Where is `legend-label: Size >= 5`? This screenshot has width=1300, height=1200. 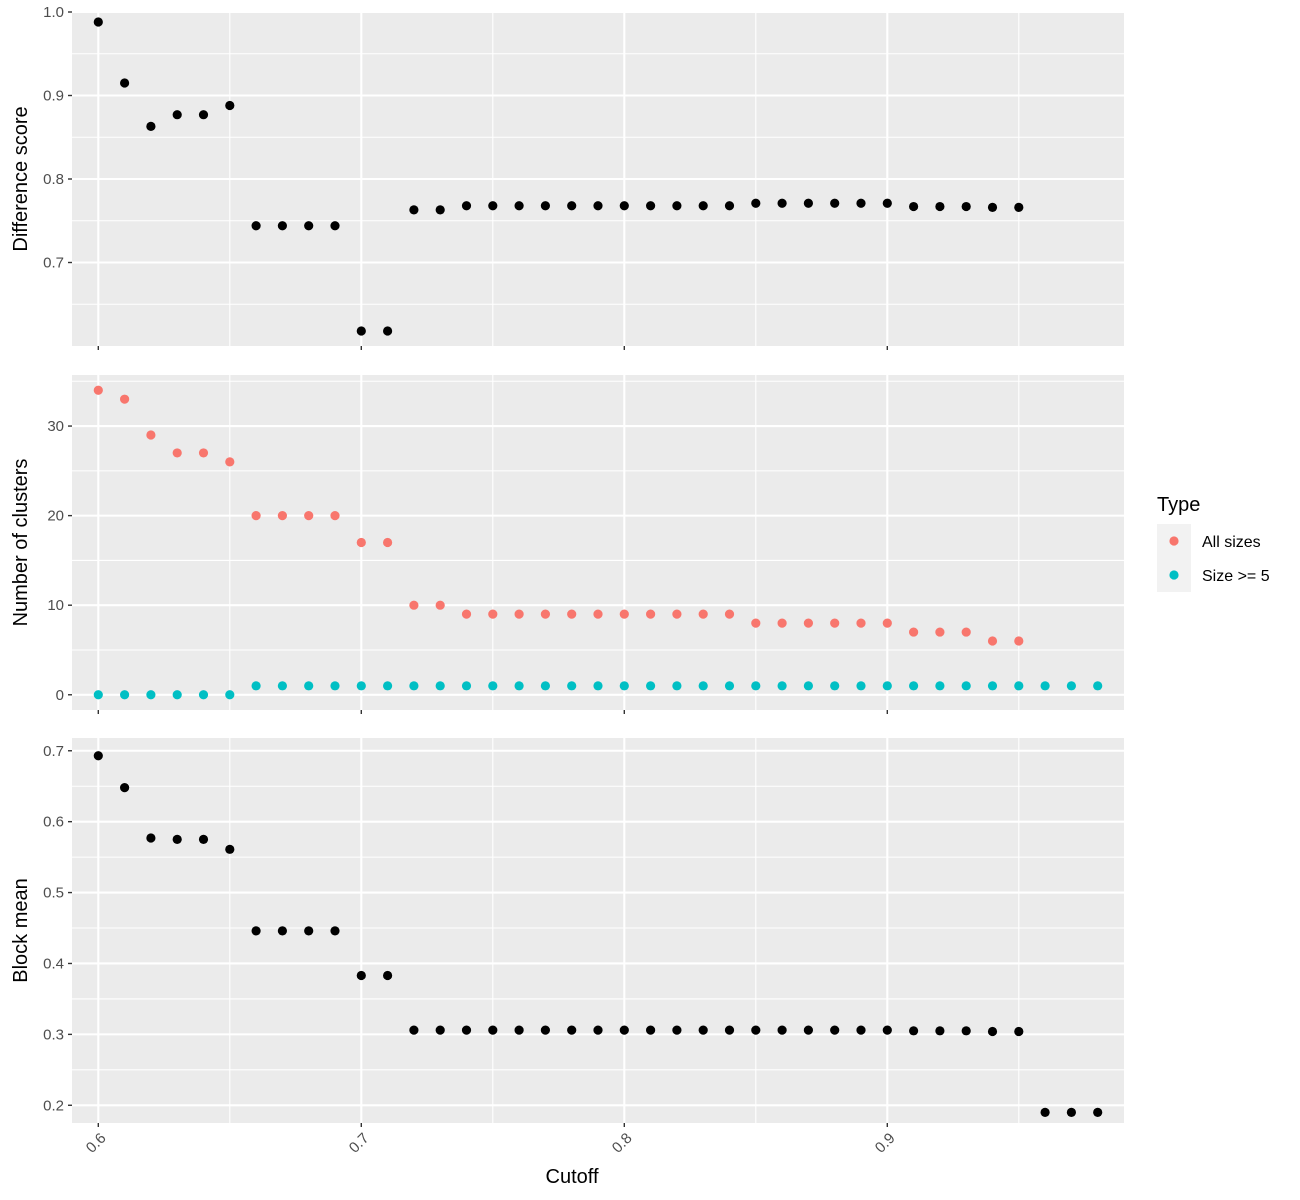 legend-label: Size >= 5 is located at coordinates (1236, 576).